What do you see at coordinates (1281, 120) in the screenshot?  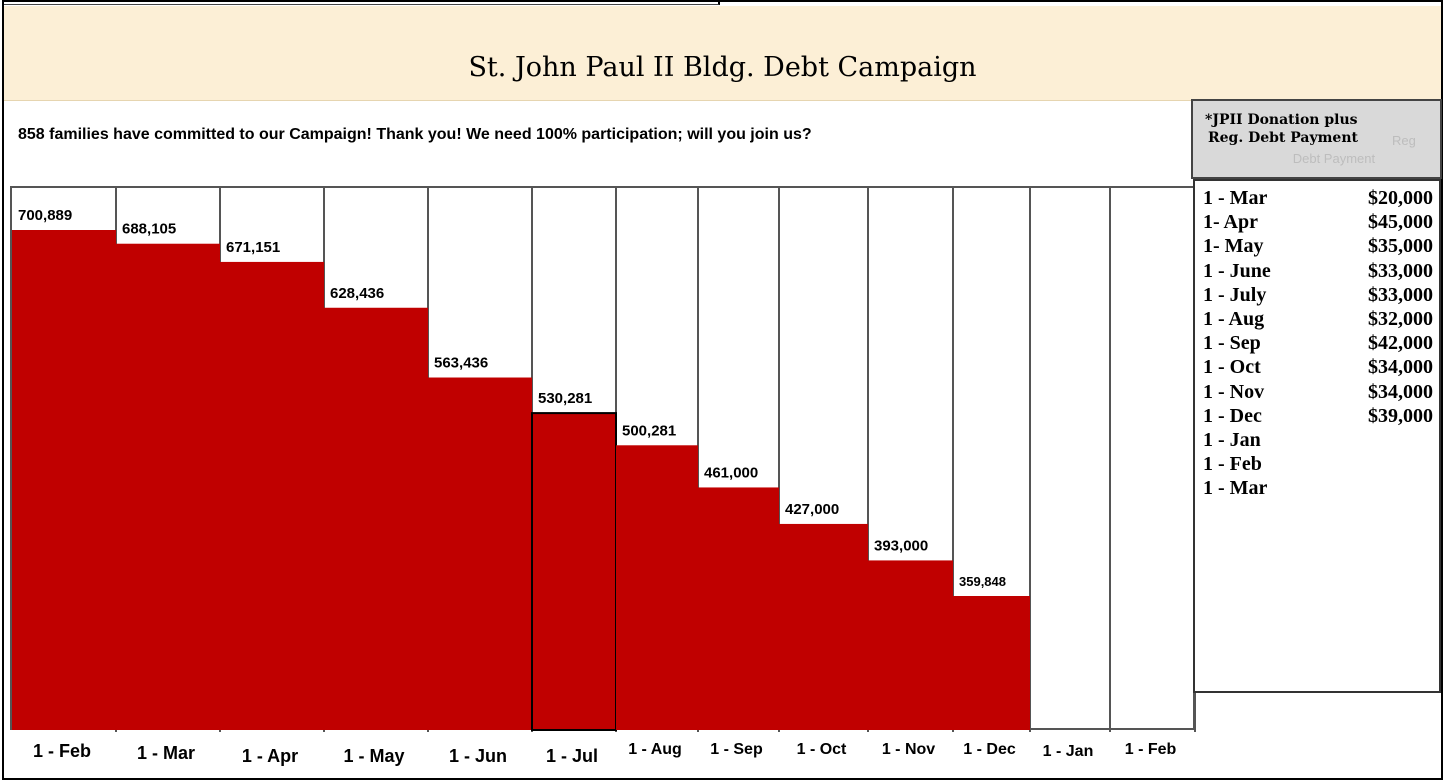 I see `side-panel-title-line1: *JPII Donation plus` at bounding box center [1281, 120].